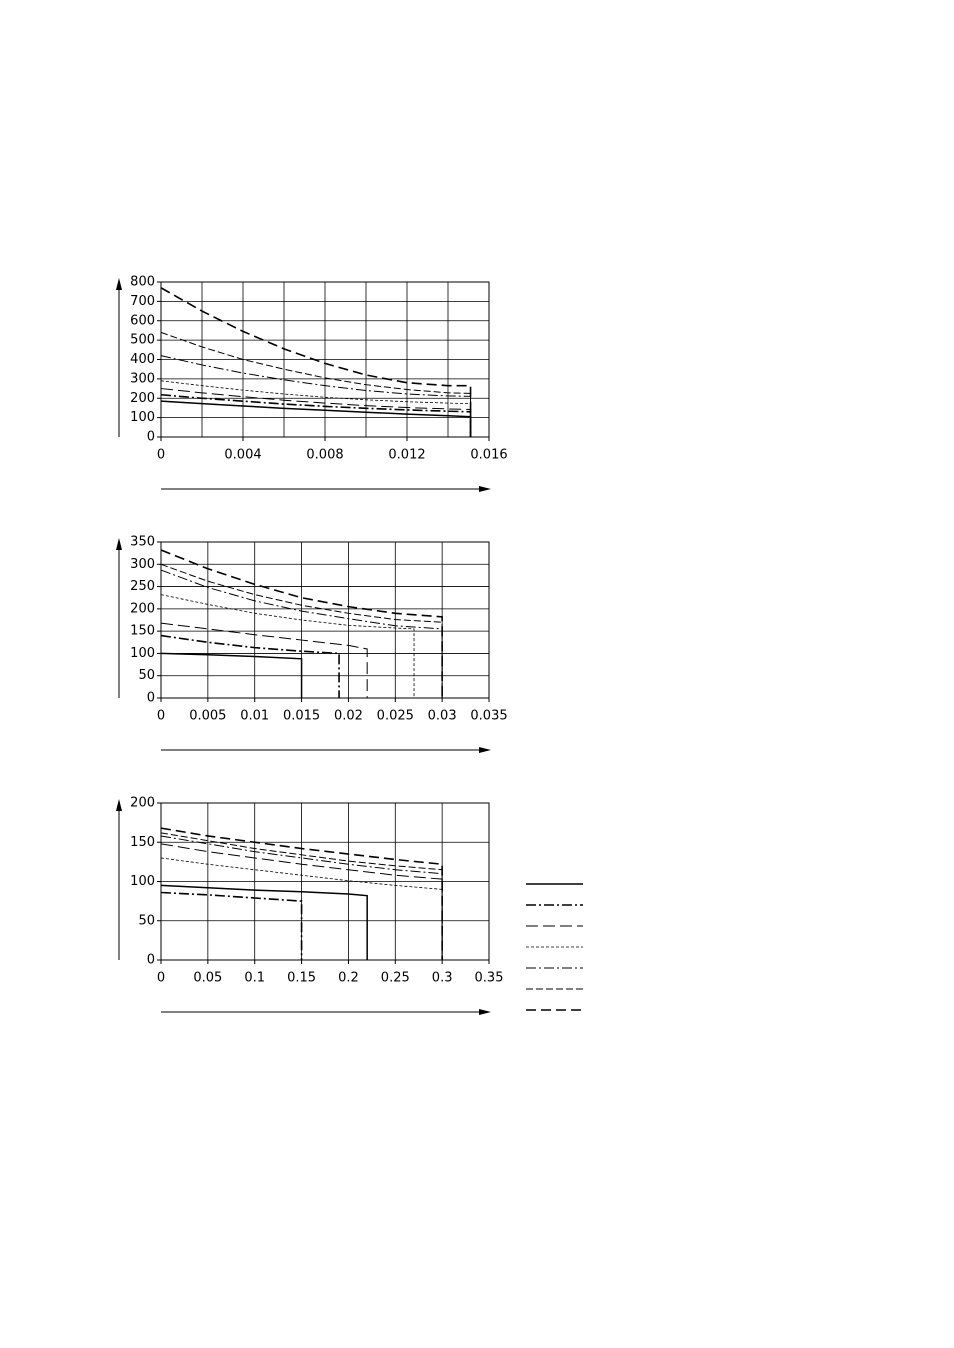 The width and height of the screenshot is (954, 1348). Describe the element at coordinates (142, 359) in the screenshot. I see `y-tick-label: 400` at that location.